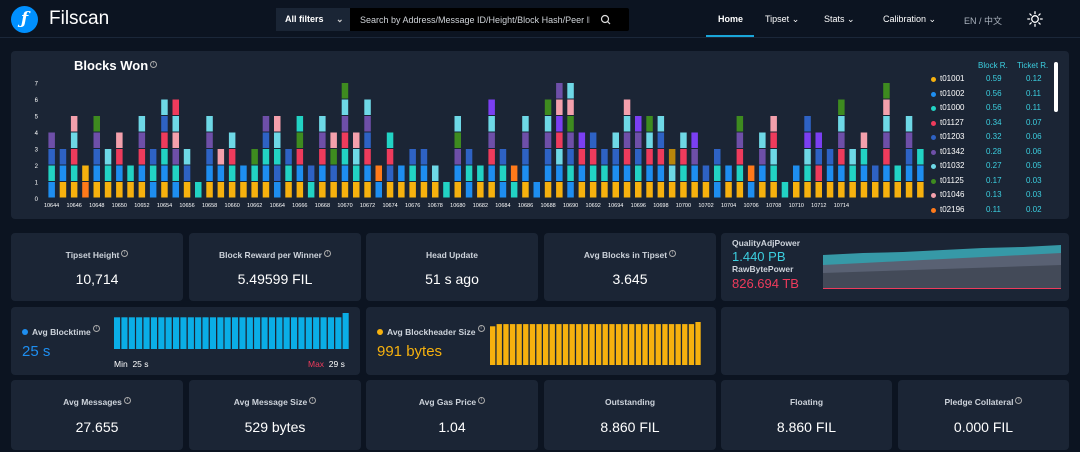  I want to click on nav-stats: Stats ⌄, so click(839, 19).